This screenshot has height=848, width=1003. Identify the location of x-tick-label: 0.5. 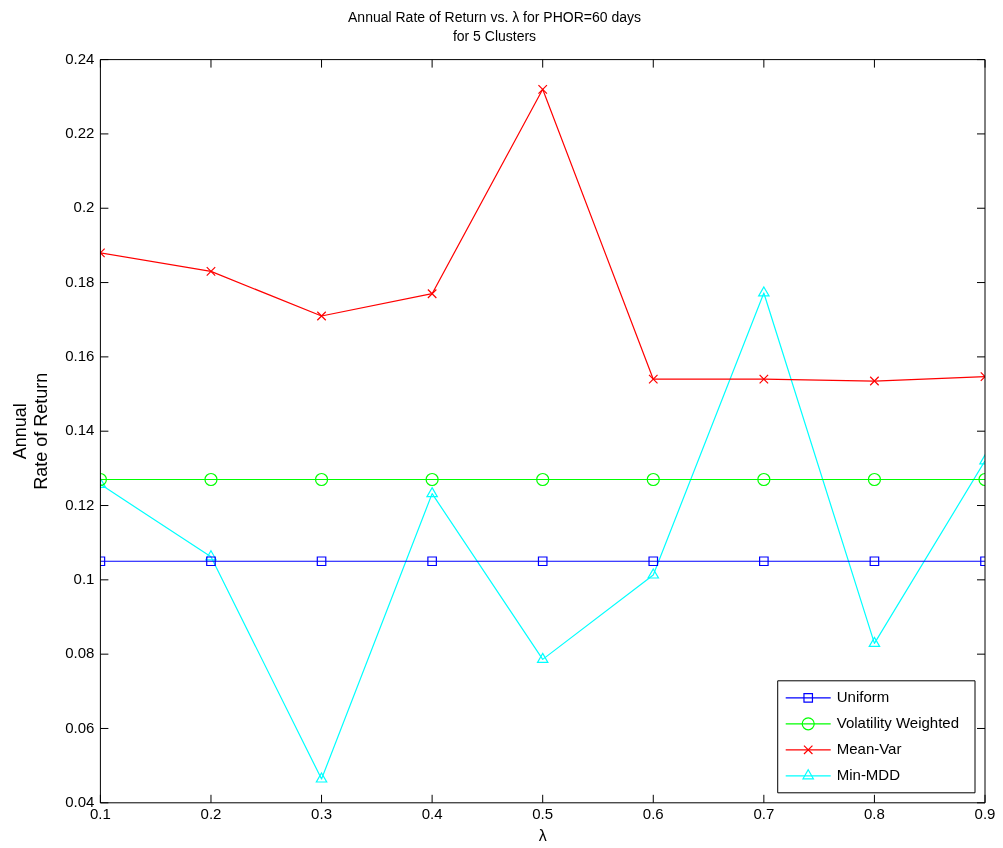
(543, 813).